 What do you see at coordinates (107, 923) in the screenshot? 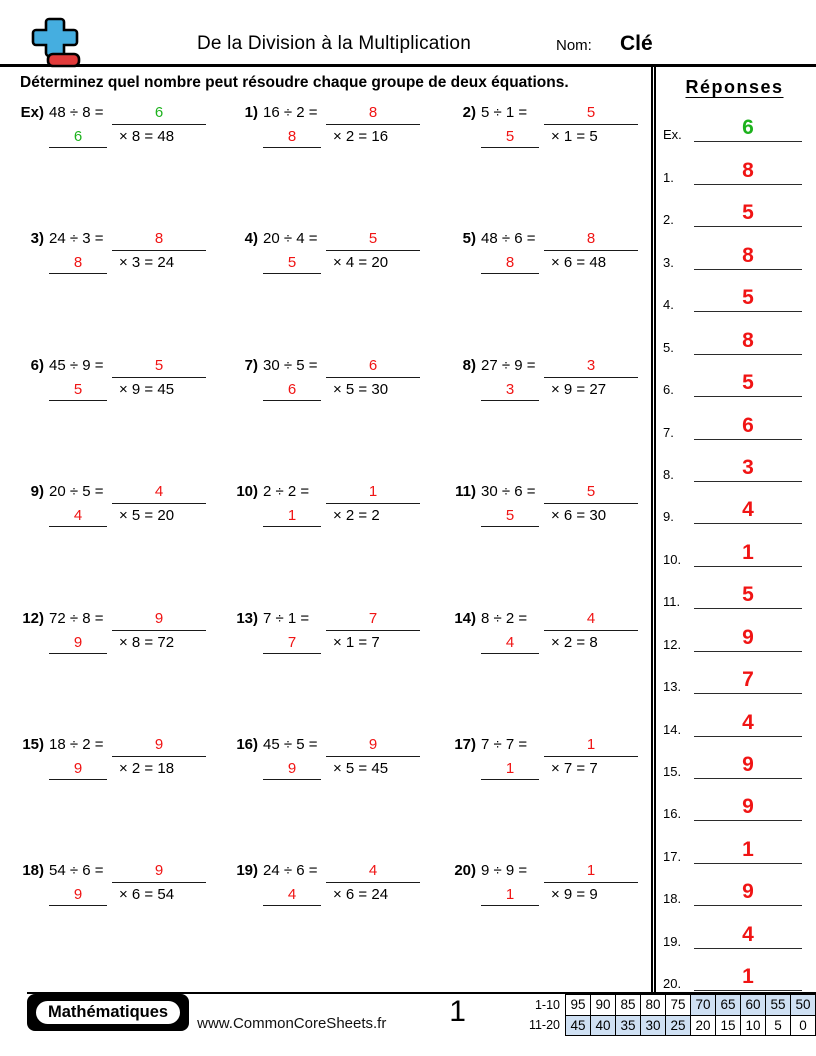
I see `problem: 18) 54 ÷ 6 = 9 9 × 6 = 54` at bounding box center [107, 923].